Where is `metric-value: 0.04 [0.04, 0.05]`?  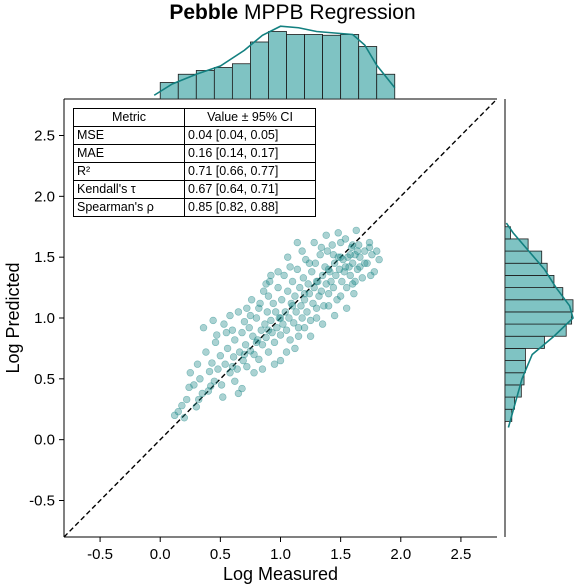
metric-value: 0.04 [0.04, 0.05] is located at coordinates (250, 135).